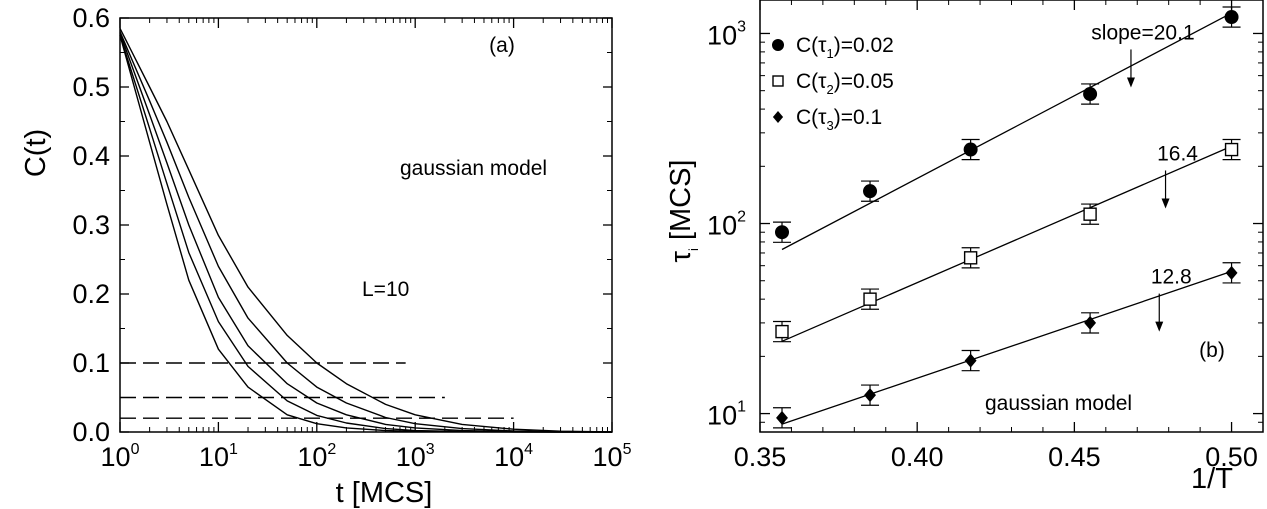 The image size is (1267, 509). I want to click on slope-label: 12.8, so click(1171, 277).